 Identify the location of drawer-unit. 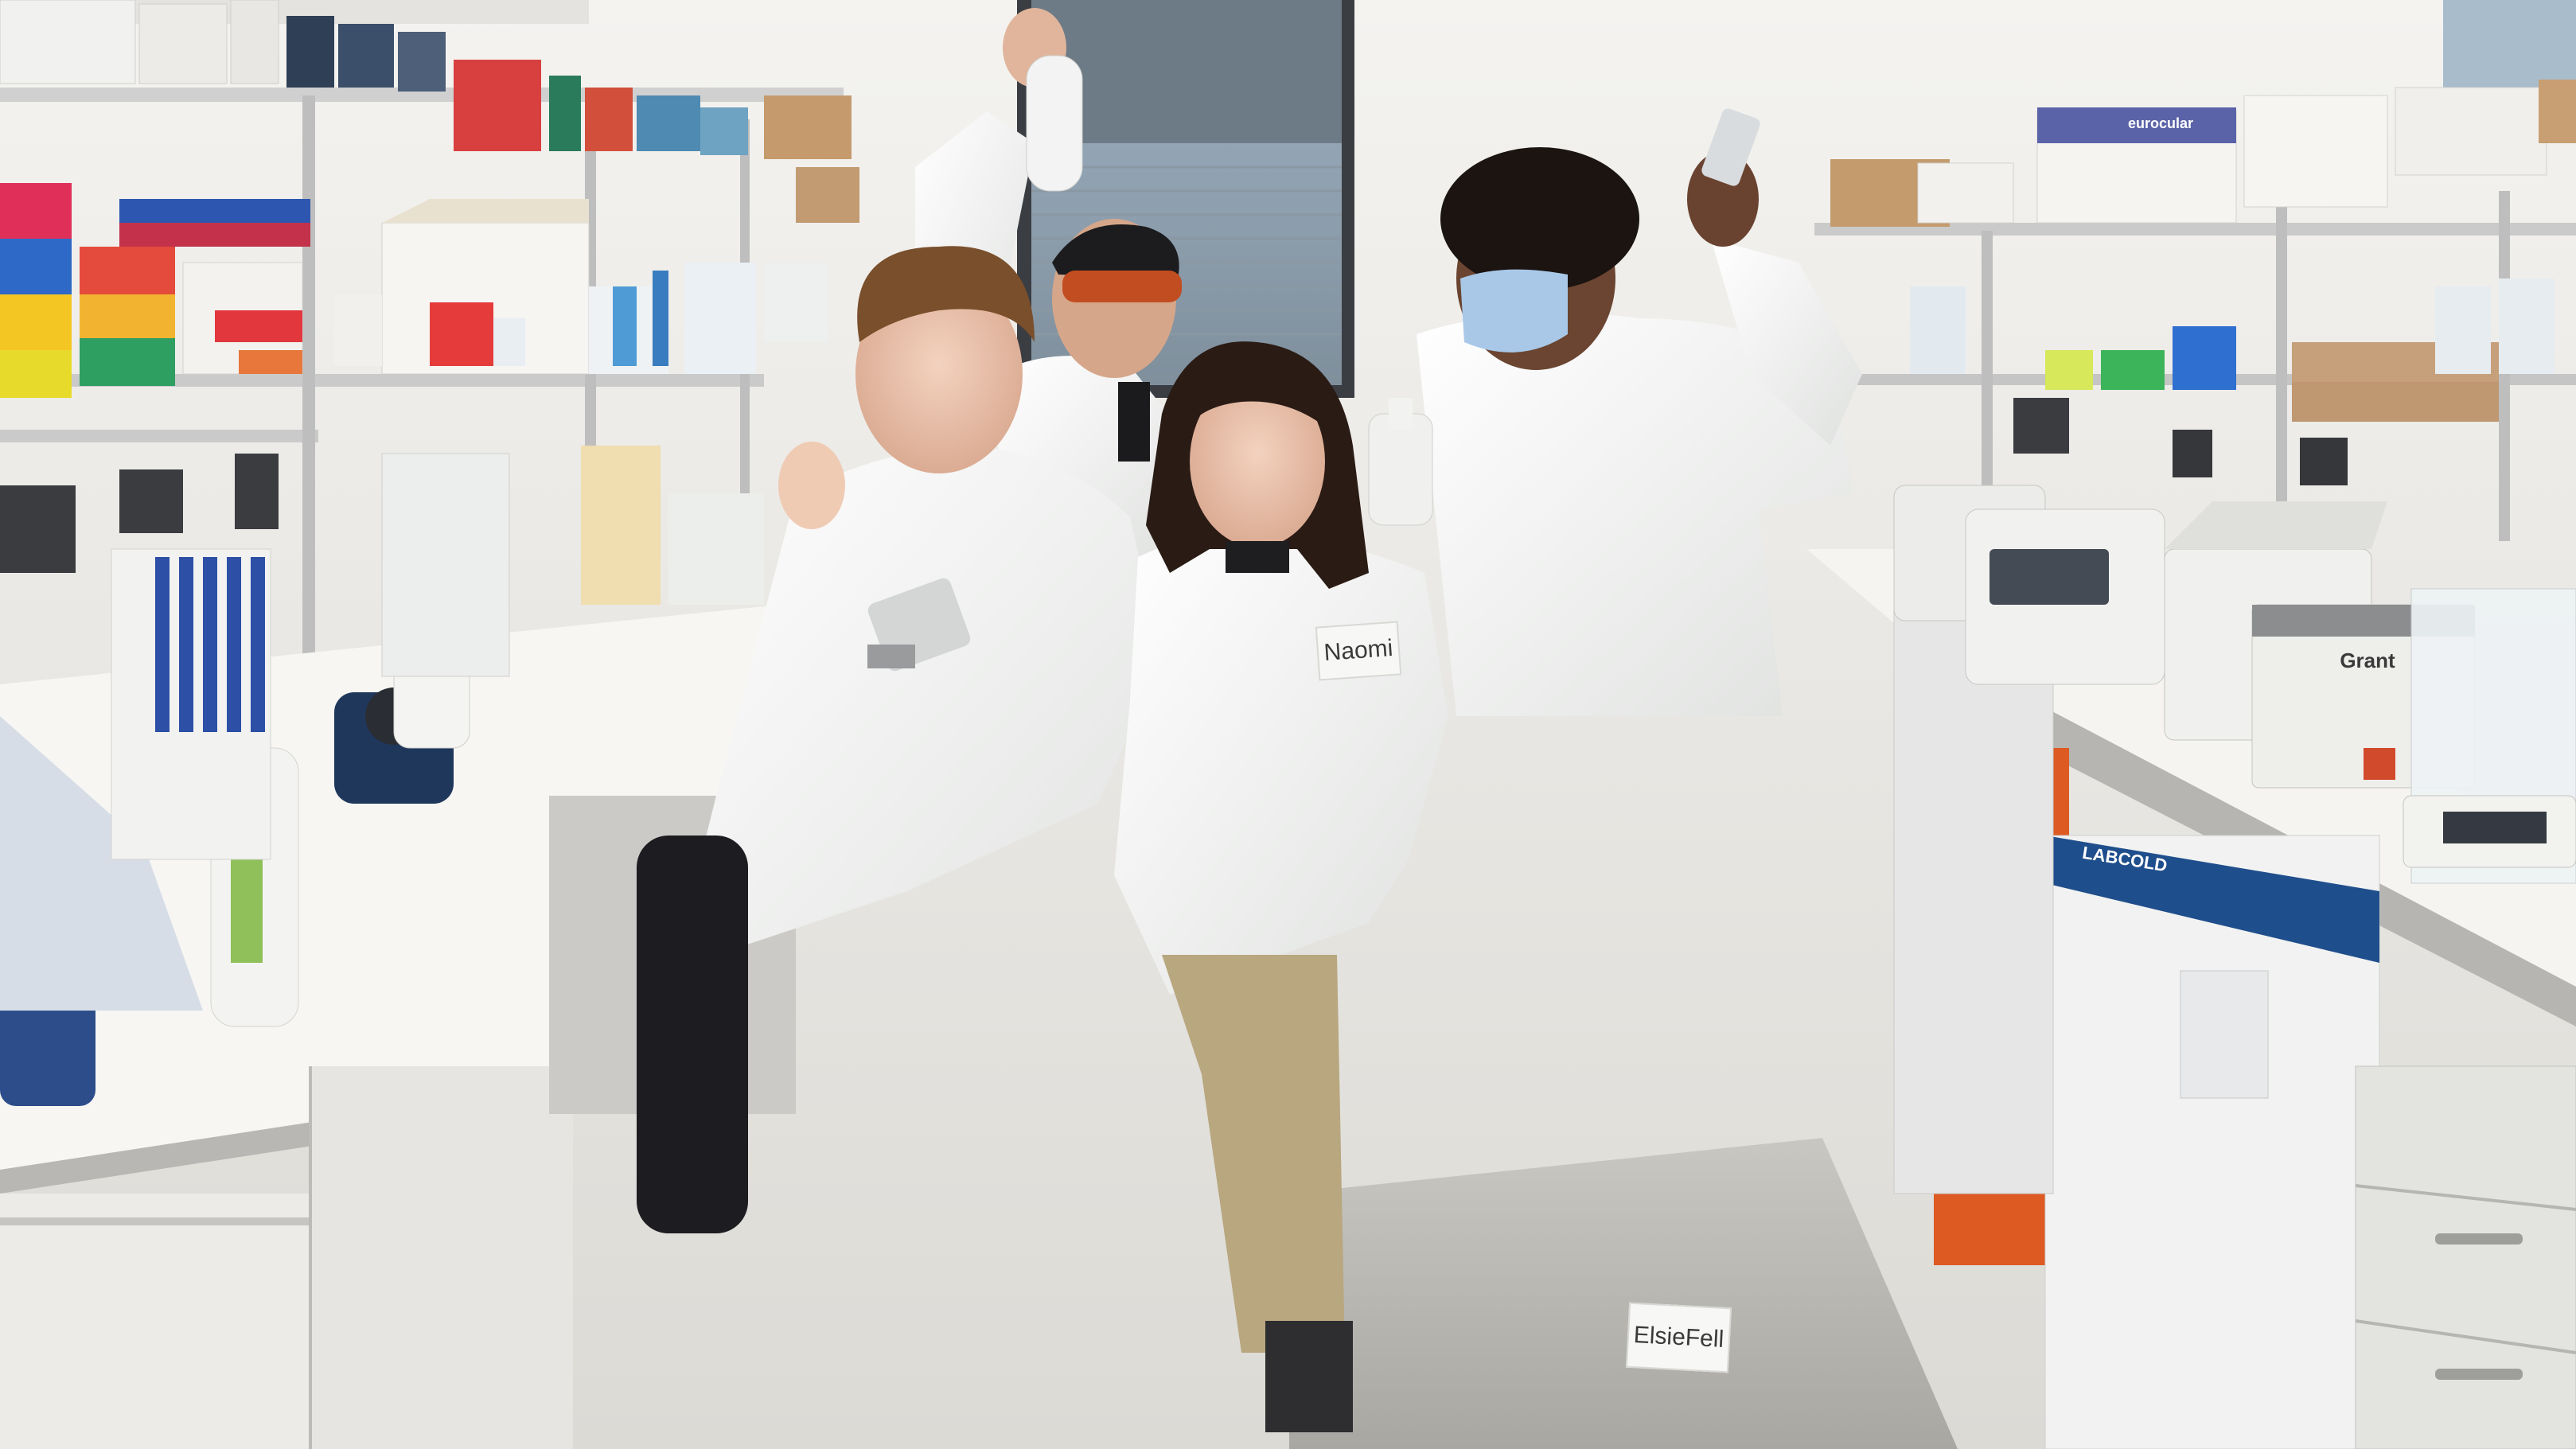
(2465, 1257).